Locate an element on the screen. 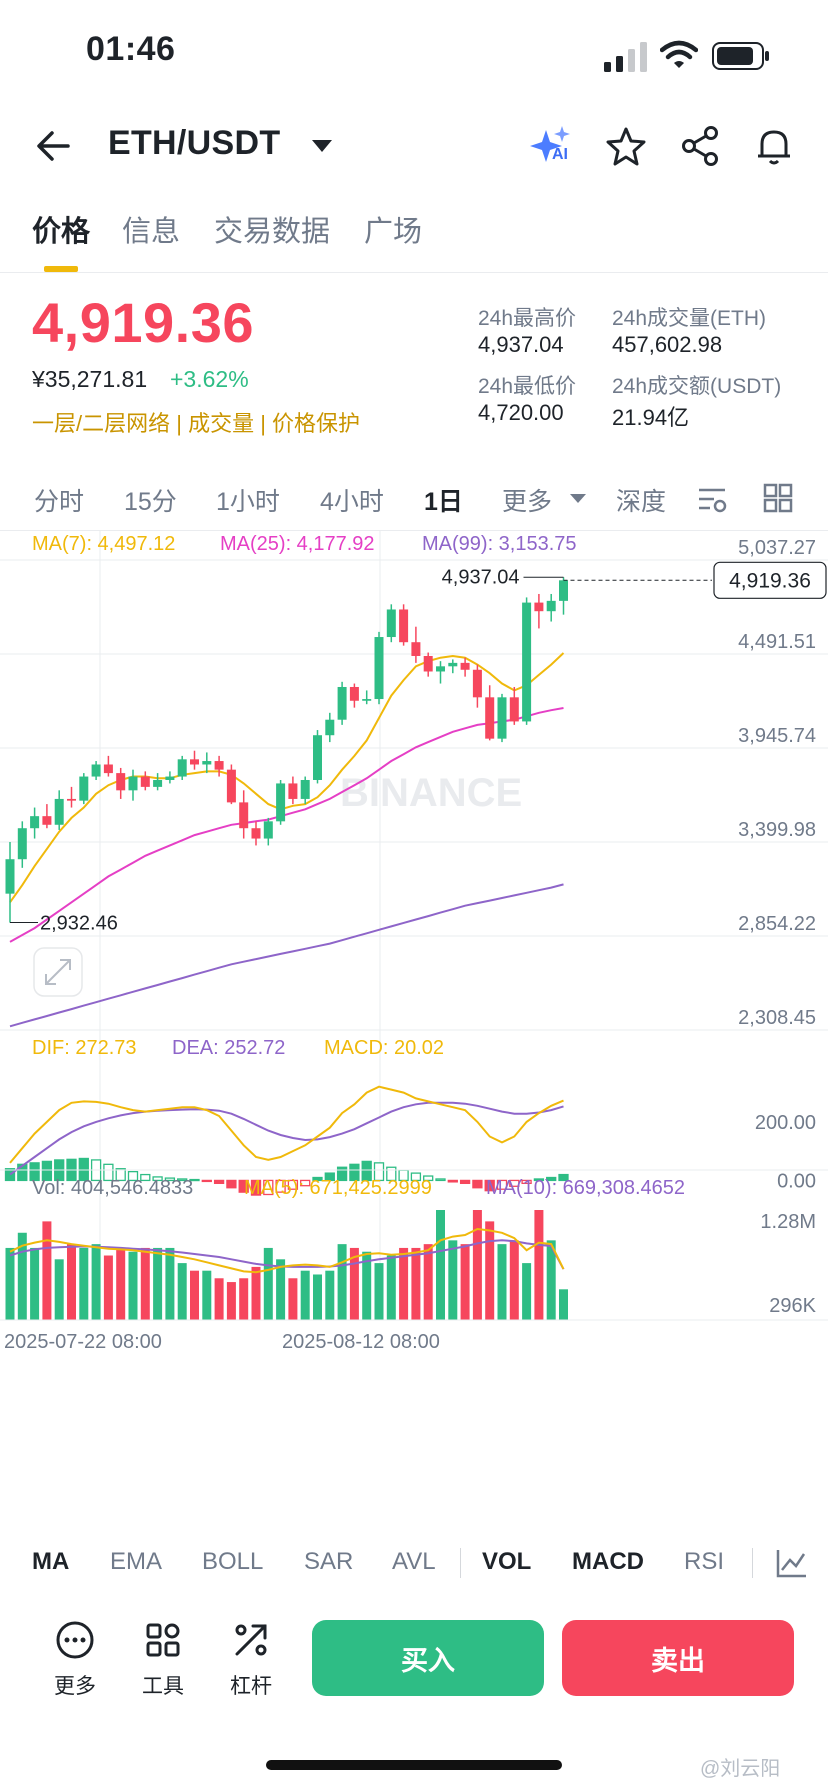 This screenshot has height=1792, width=828. indicator-vol: VOL is located at coordinates (507, 1561).